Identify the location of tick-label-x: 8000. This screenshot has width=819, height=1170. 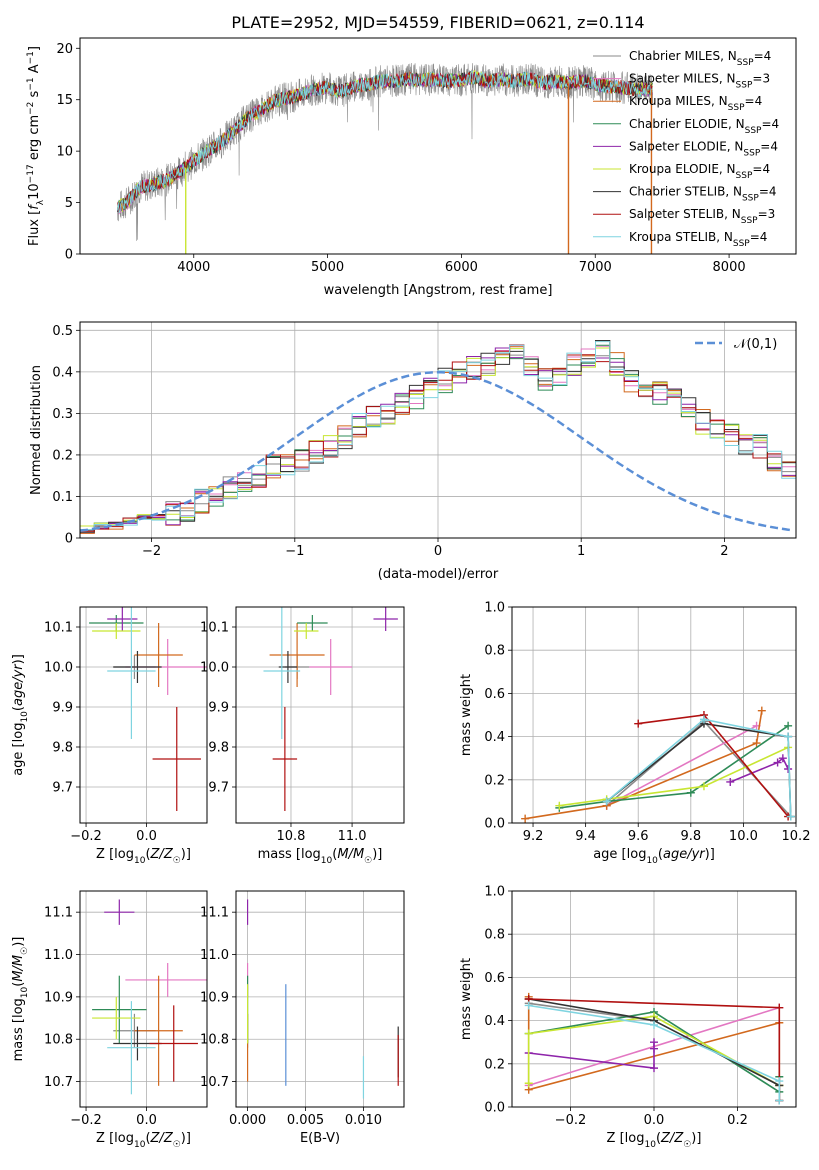
(729, 267).